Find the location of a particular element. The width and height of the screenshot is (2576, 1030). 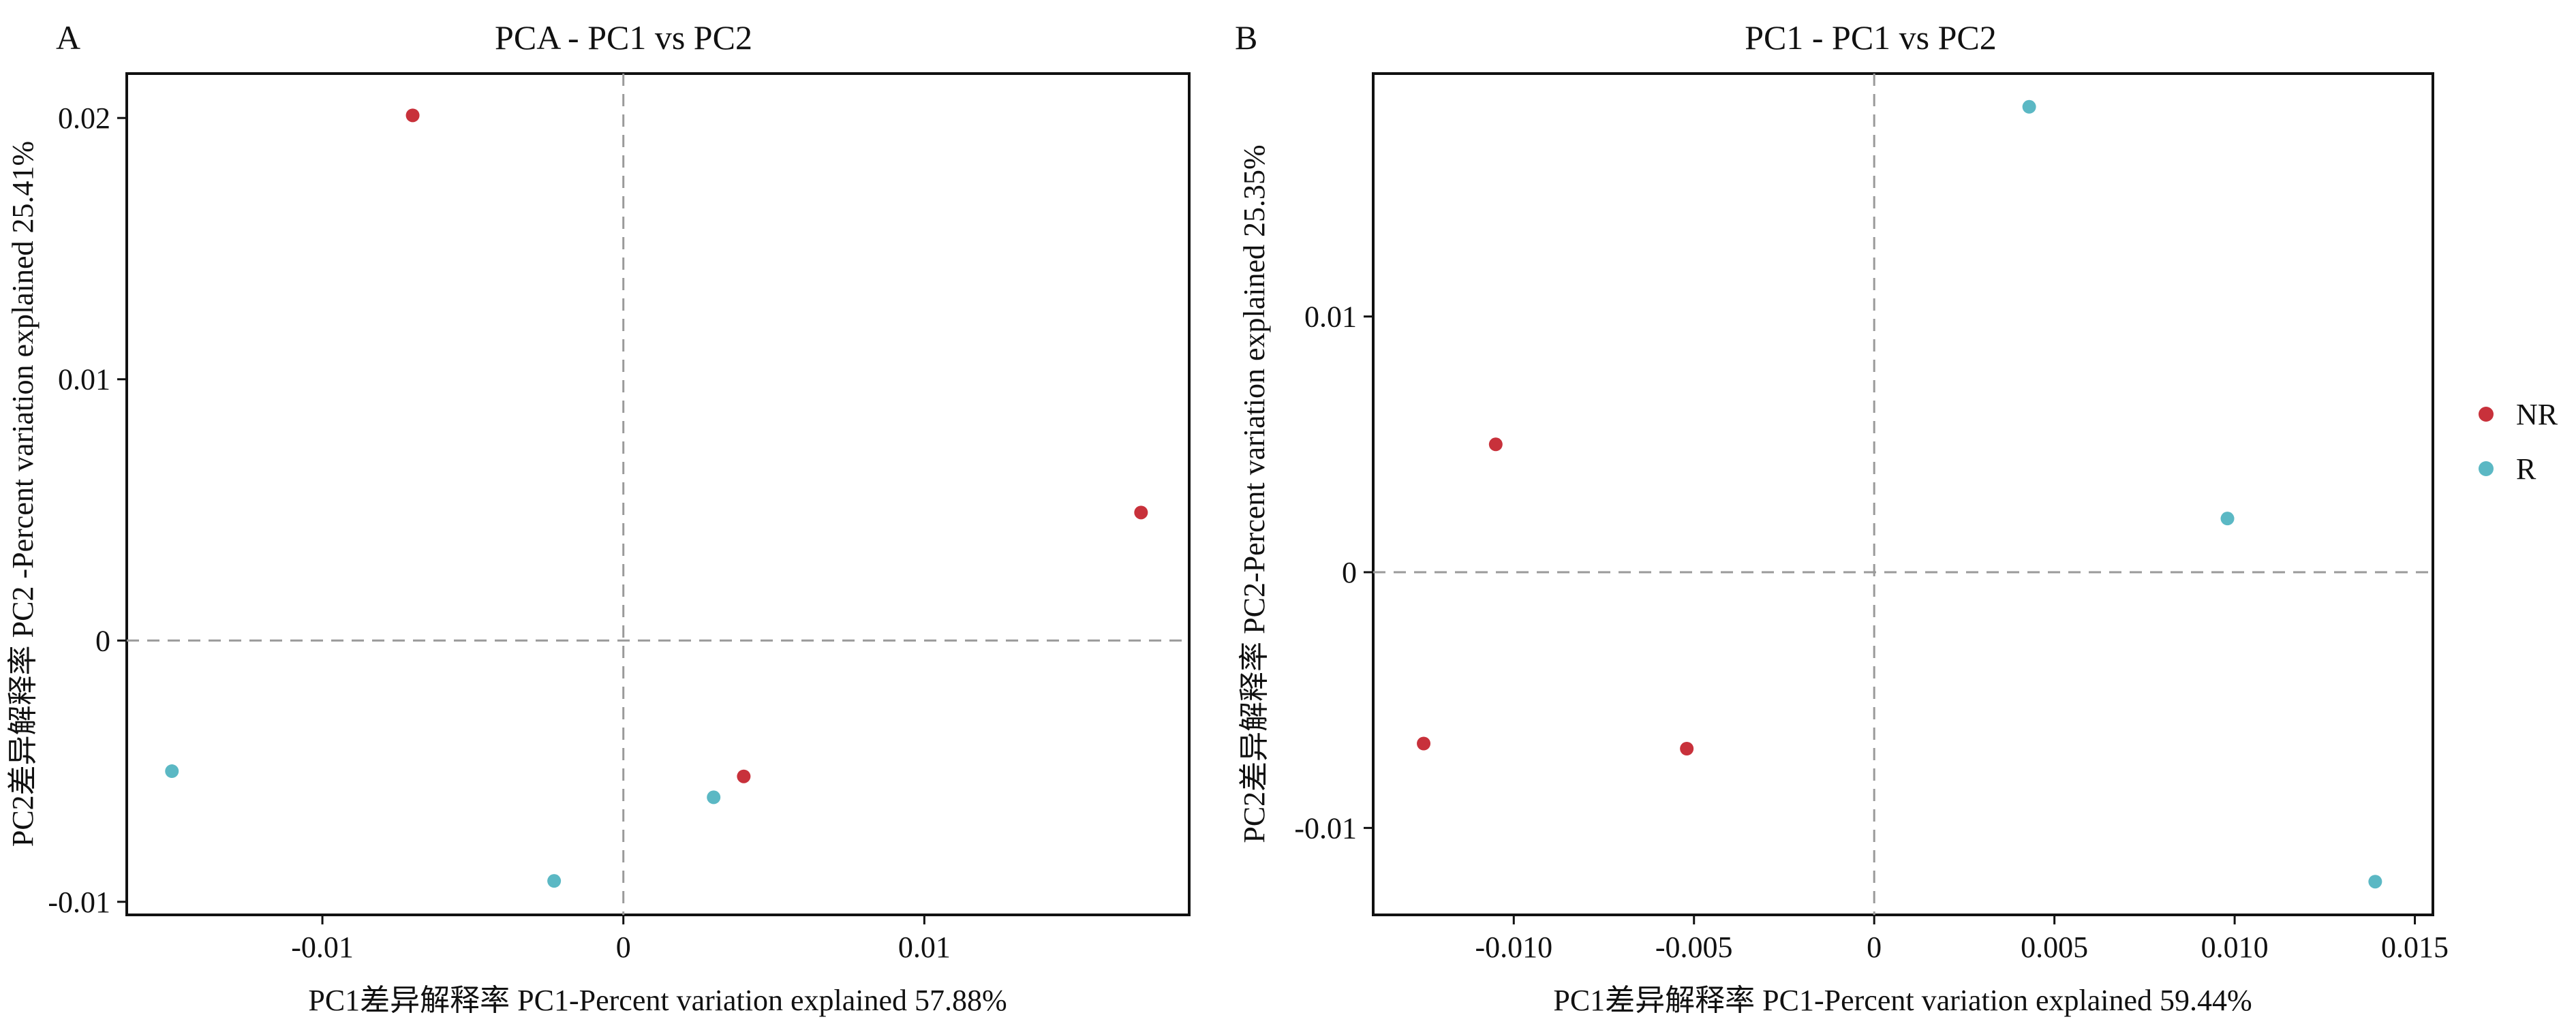

legend-swatch-nr is located at coordinates (2486, 414).